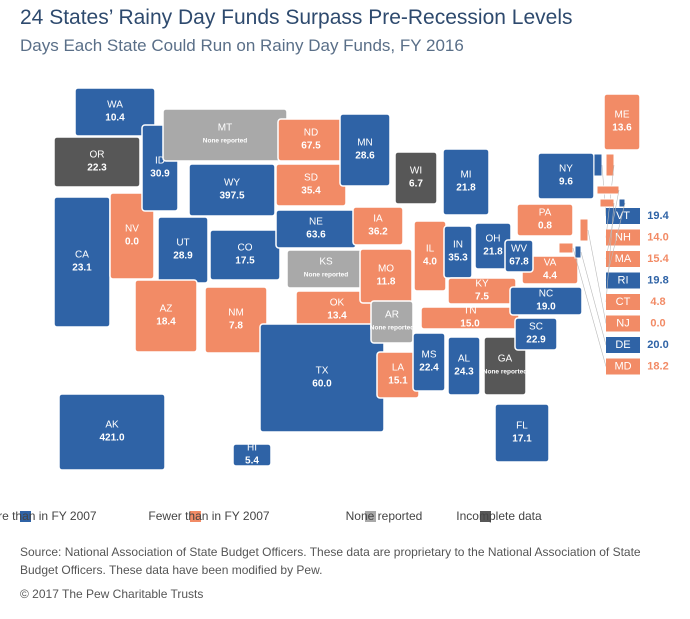 This screenshot has height=619, width=690. I want to click on state-abbr: ME, so click(622, 115).